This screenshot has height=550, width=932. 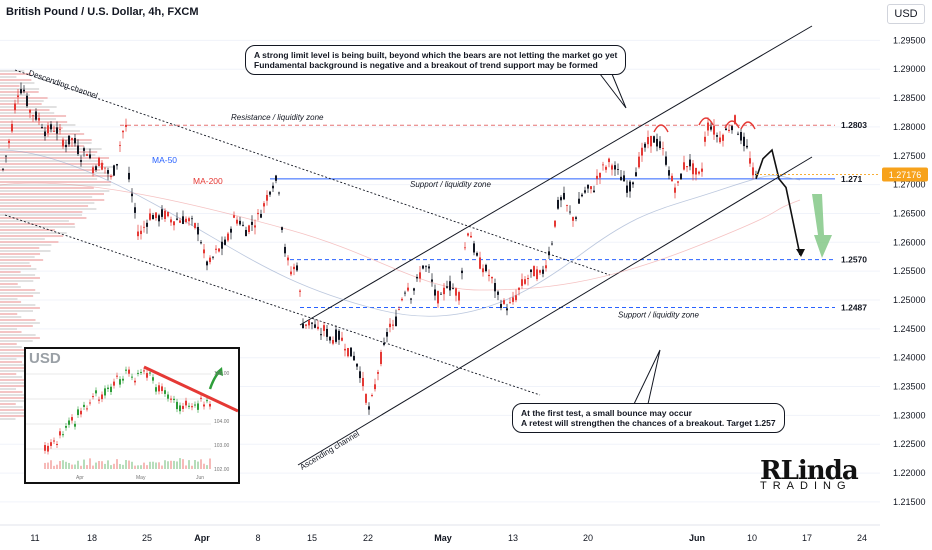 What do you see at coordinates (63, 84) in the screenshot?
I see `descending-channel-label: Descending channel` at bounding box center [63, 84].